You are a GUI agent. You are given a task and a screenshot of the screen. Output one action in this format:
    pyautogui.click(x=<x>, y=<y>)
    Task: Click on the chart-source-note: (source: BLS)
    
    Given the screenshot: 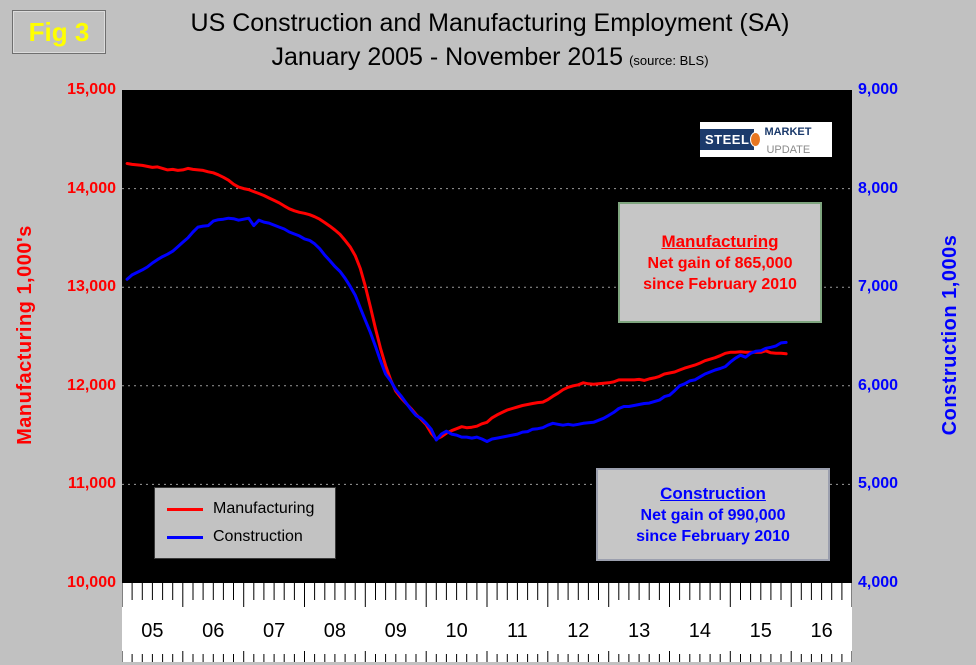 What is the action you would take?
    pyautogui.click(x=669, y=60)
    